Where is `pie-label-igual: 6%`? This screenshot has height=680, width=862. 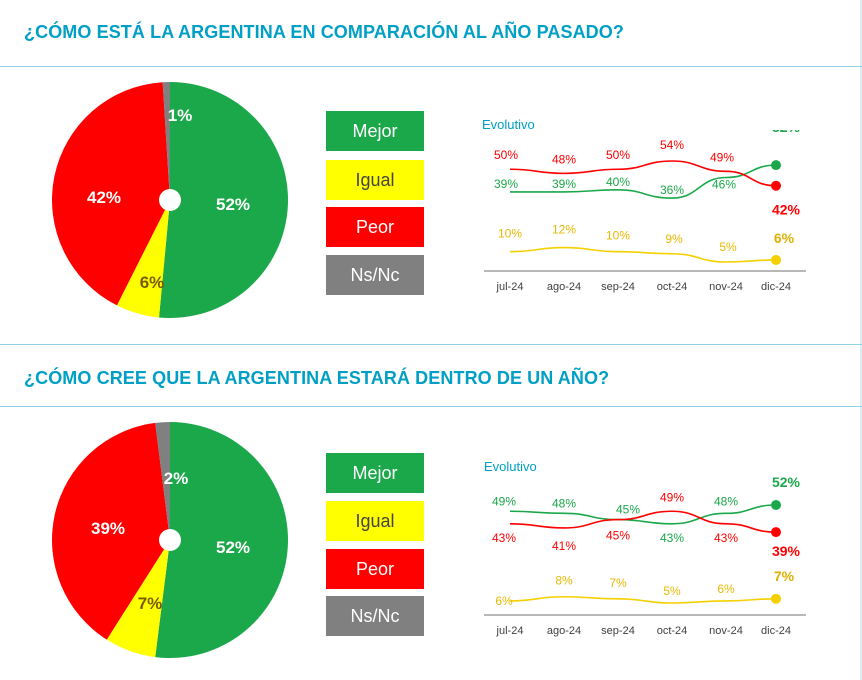
pie-label-igual: 6% is located at coordinates (152, 282).